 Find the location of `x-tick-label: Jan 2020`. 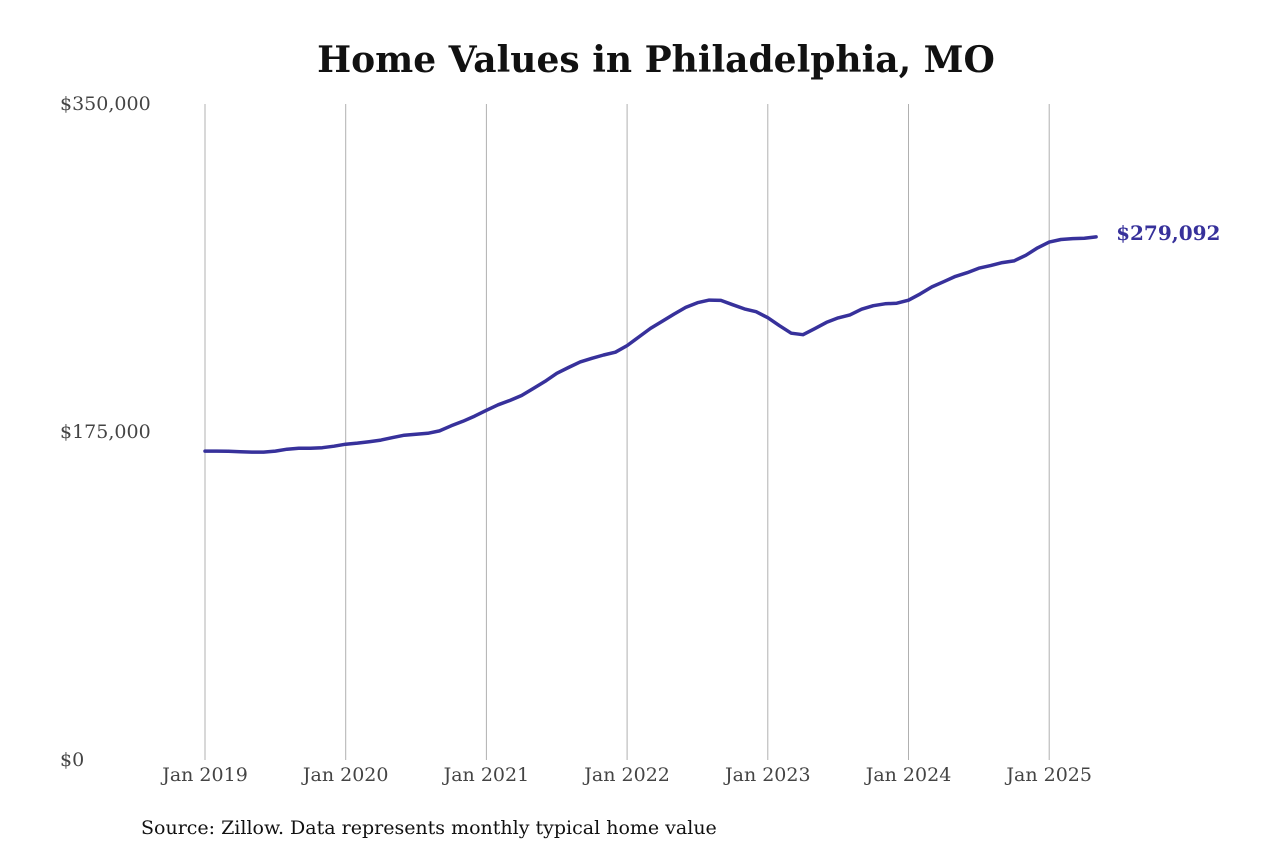

x-tick-label: Jan 2020 is located at coordinates (345, 775).